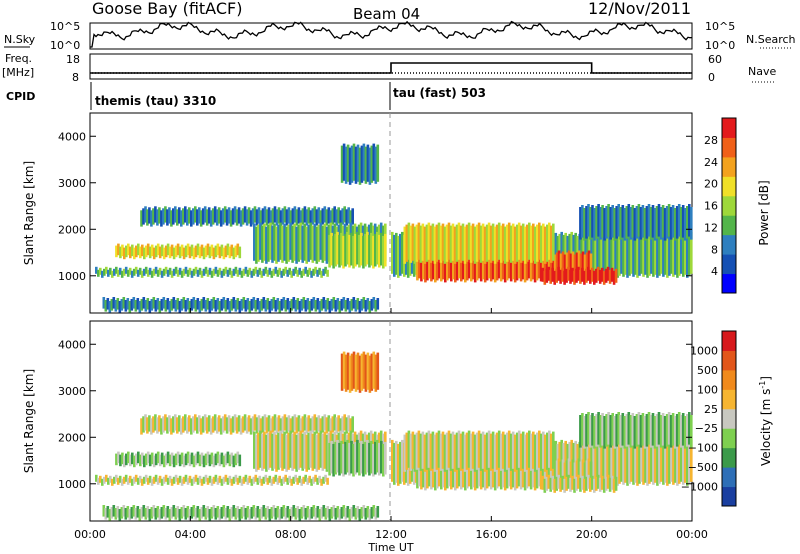  What do you see at coordinates (72, 437) in the screenshot?
I see `velocity-ytick-label: 2000` at bounding box center [72, 437].